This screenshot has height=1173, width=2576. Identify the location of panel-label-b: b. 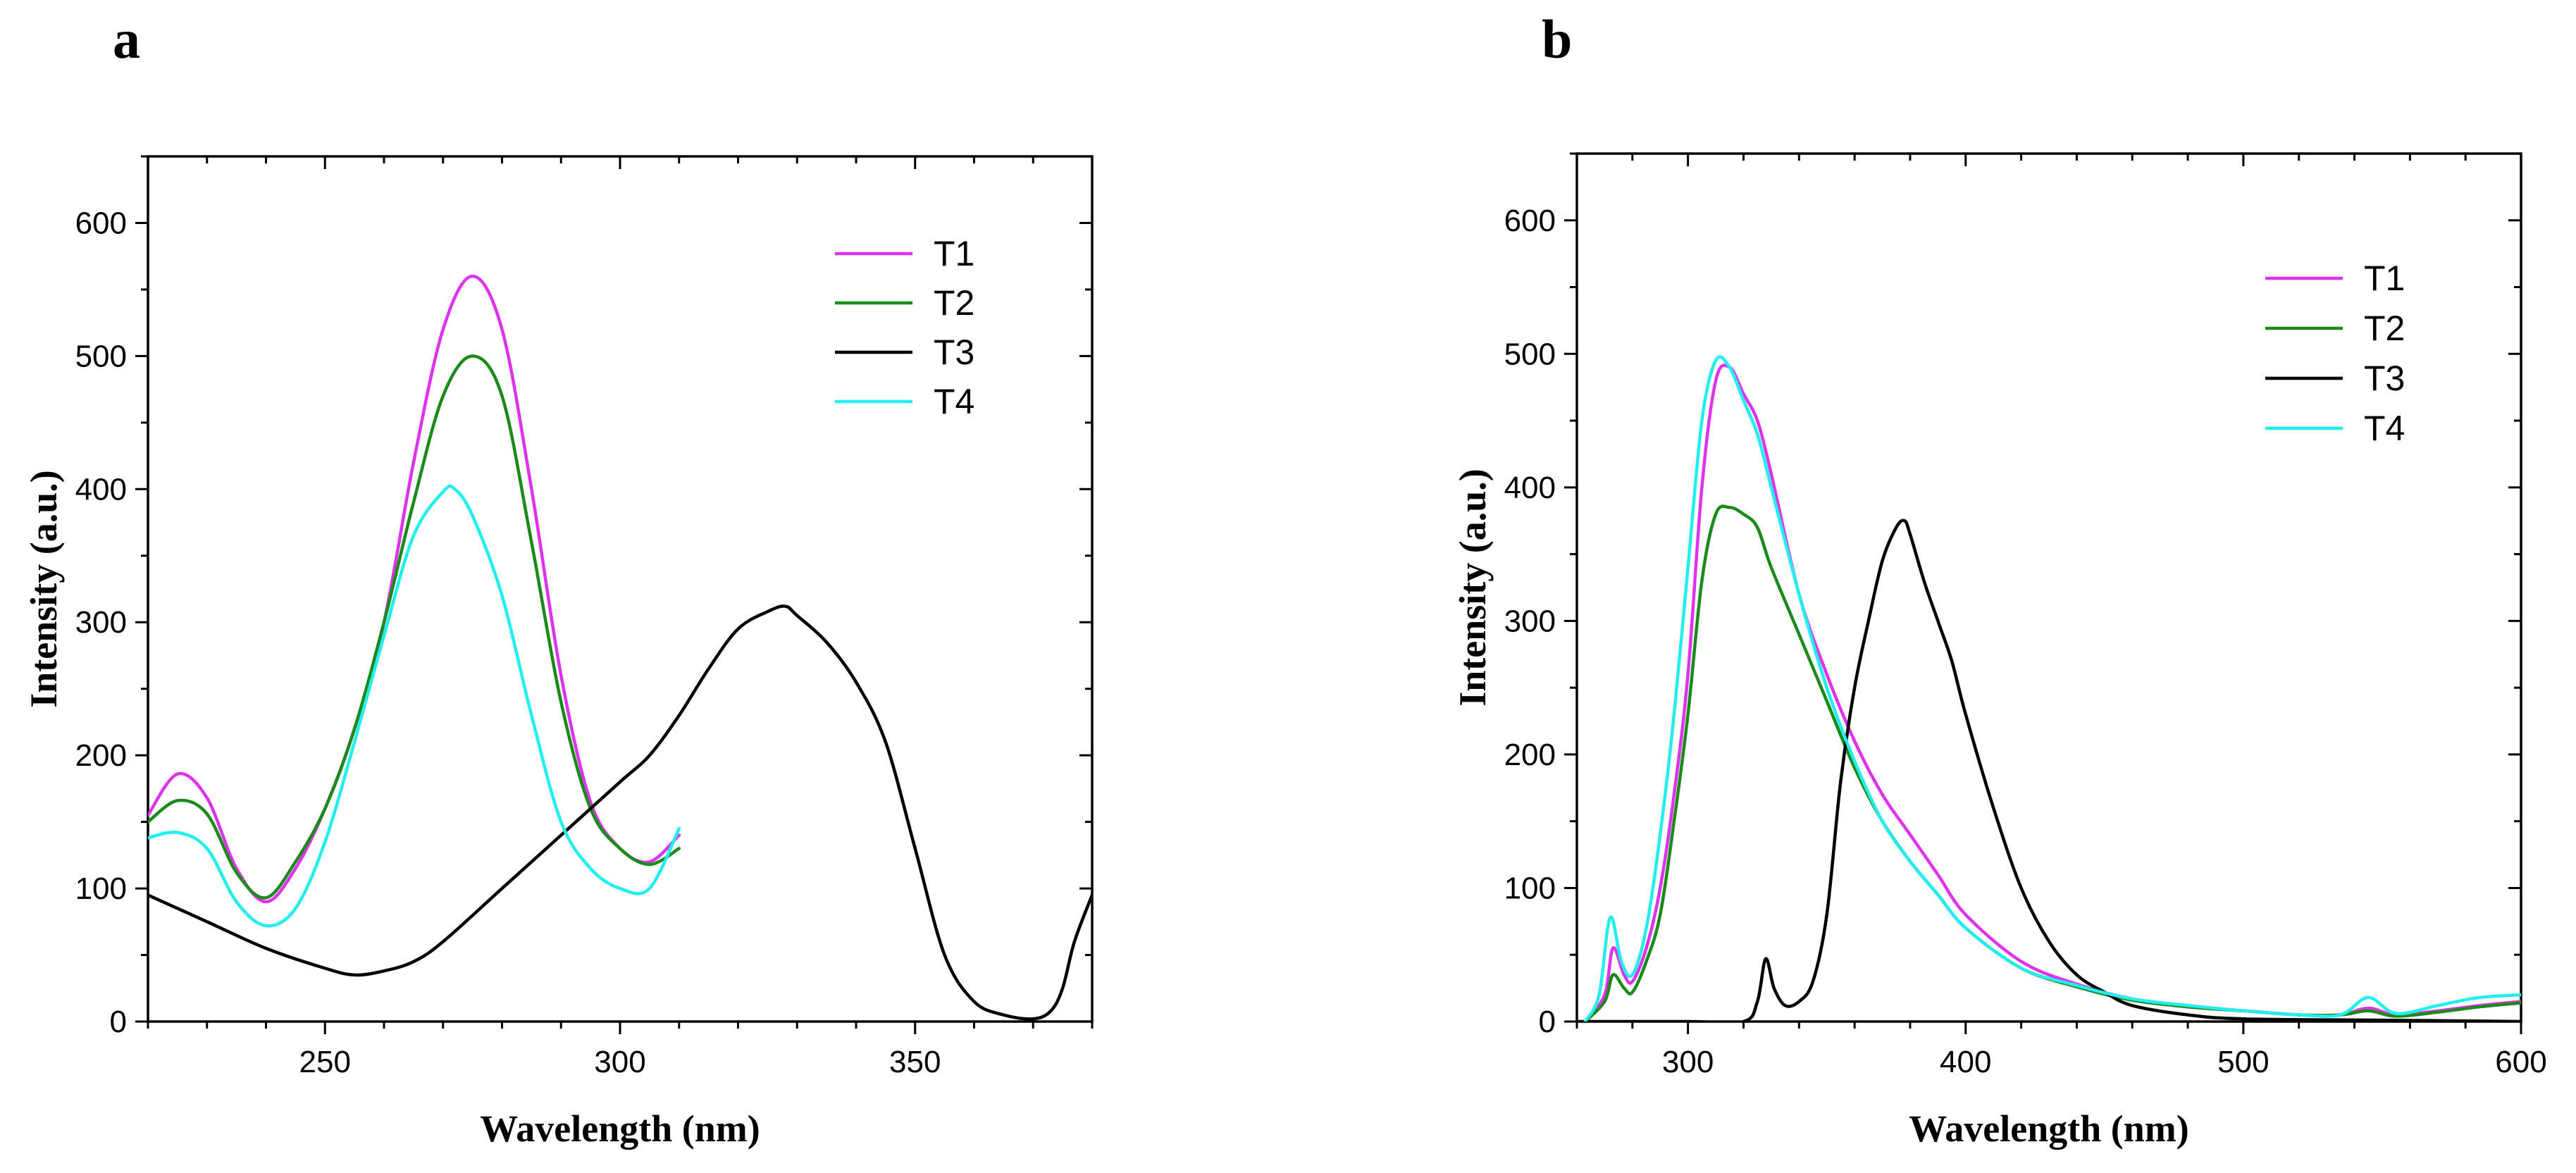
(1557, 39).